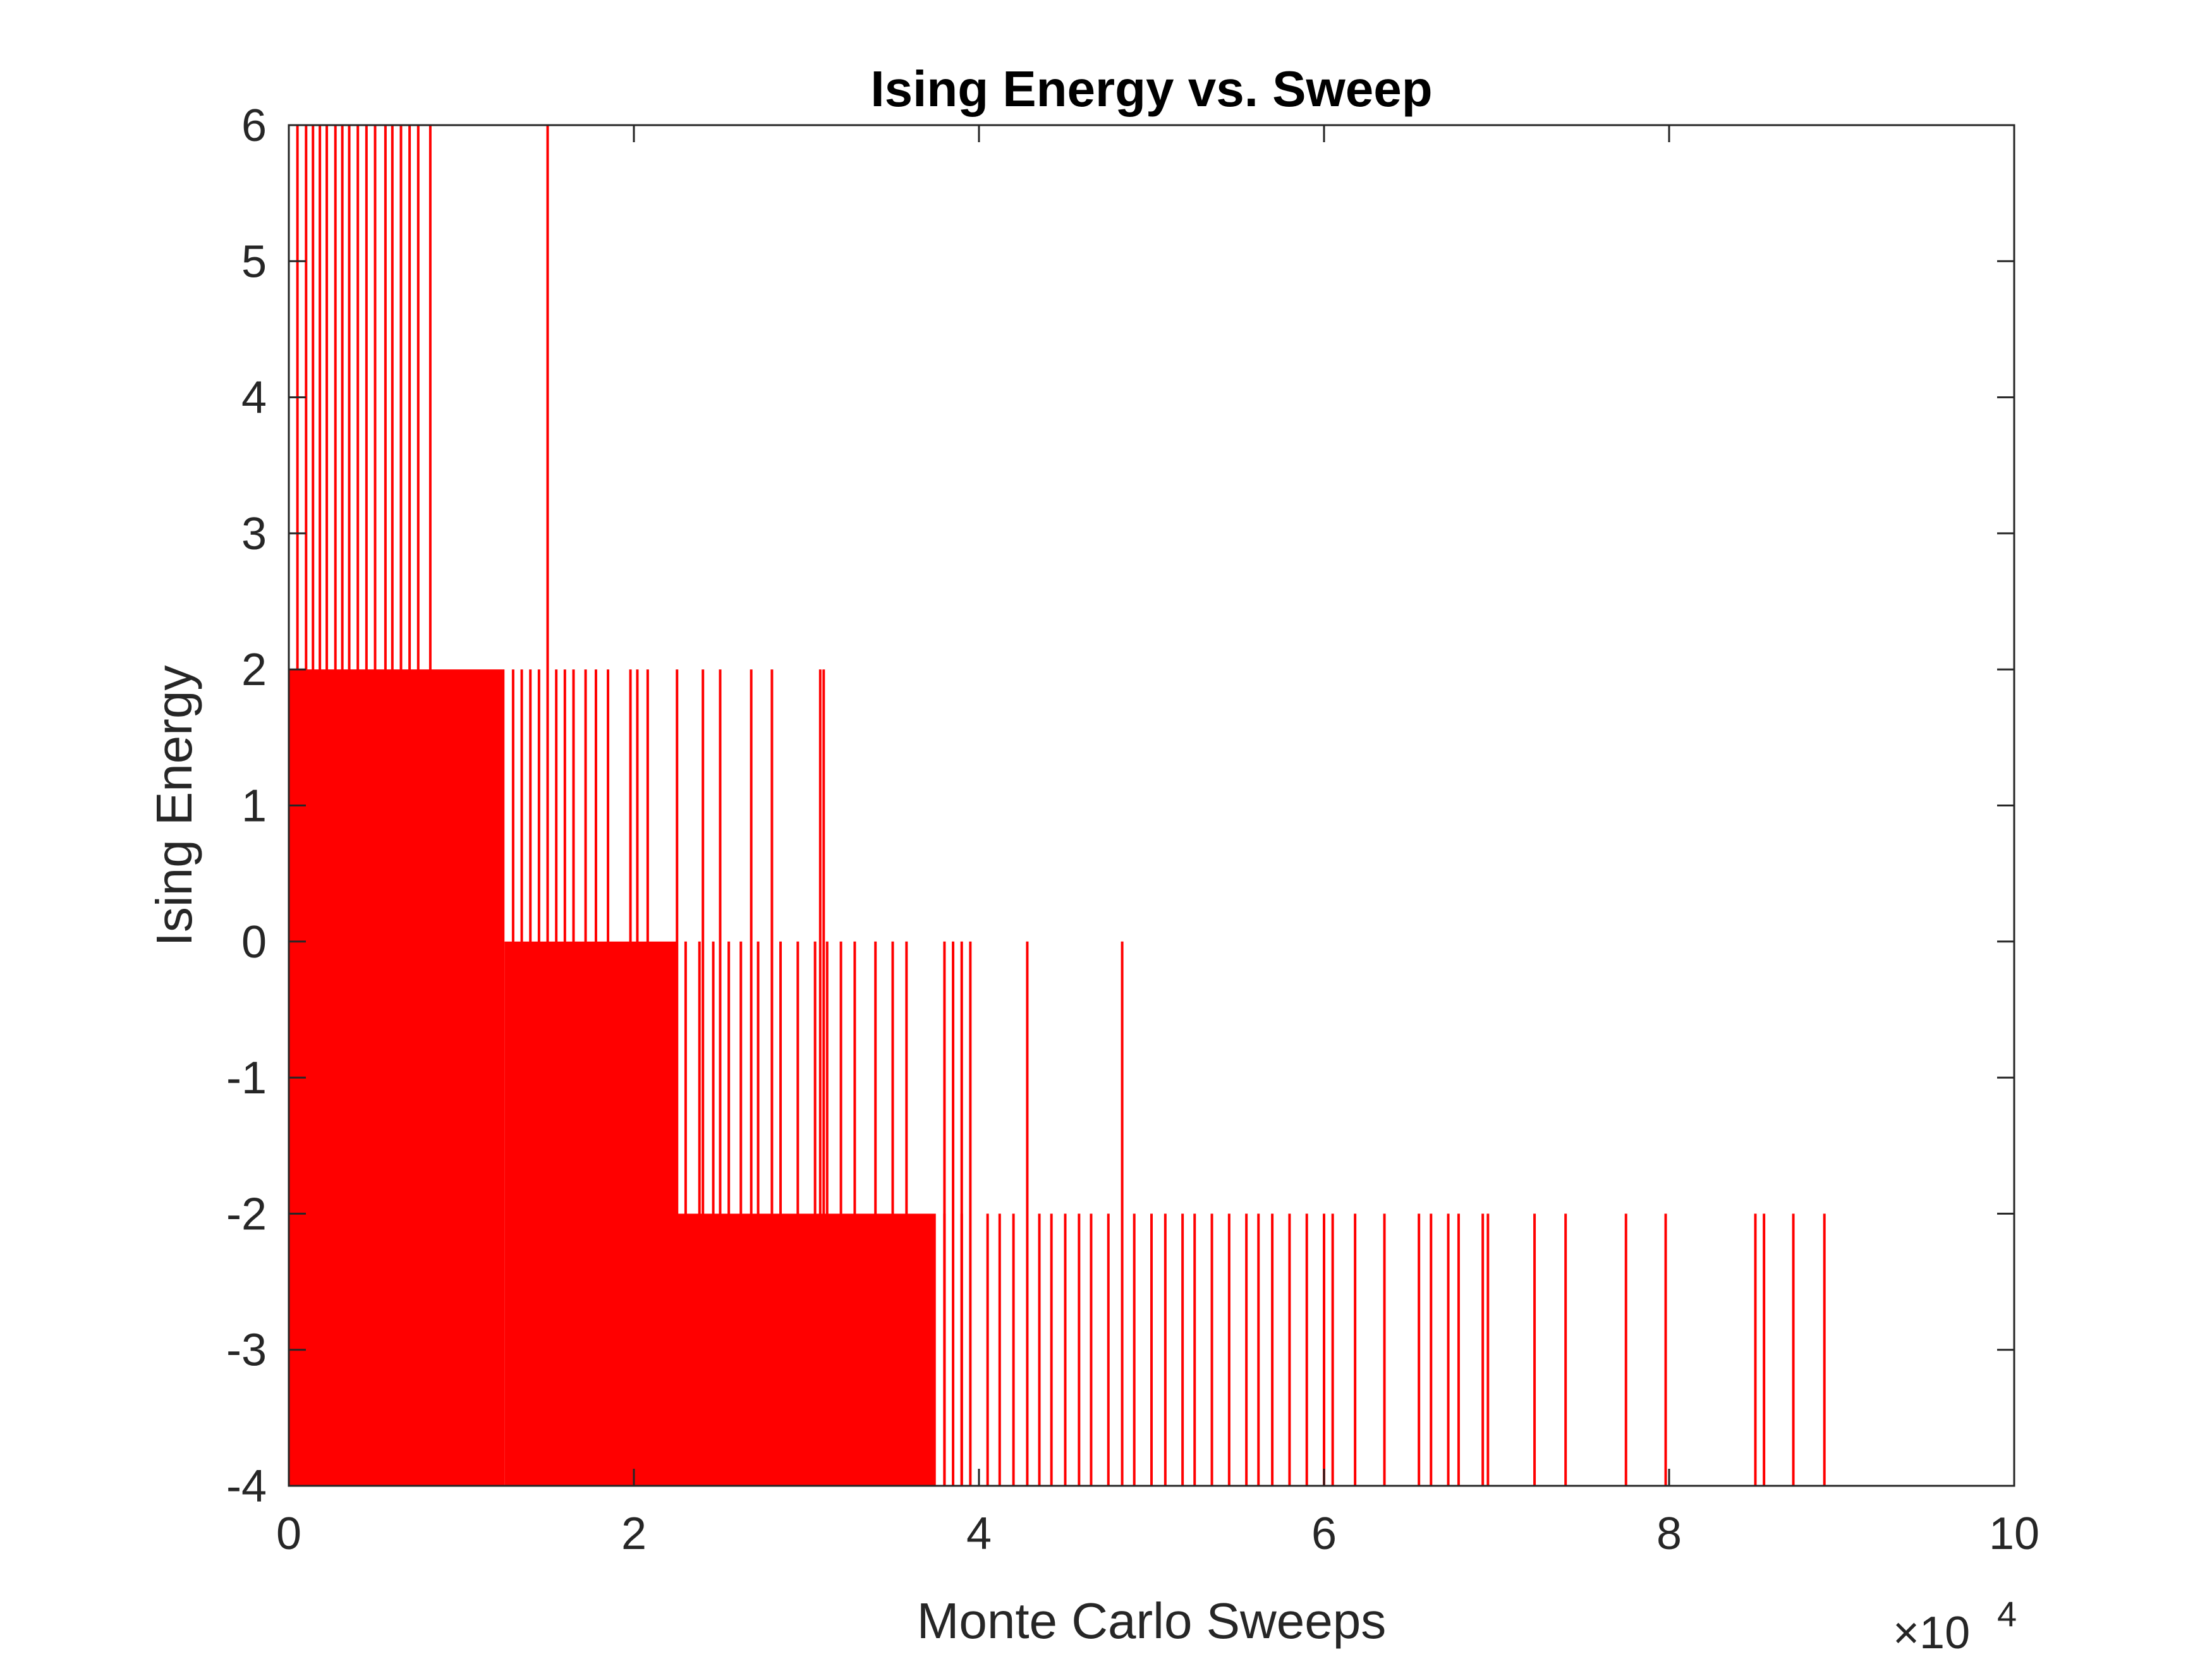 Image resolution: width=2212 pixels, height=1659 pixels. Describe the element at coordinates (254, 534) in the screenshot. I see `y-tick-label-3: 3` at that location.